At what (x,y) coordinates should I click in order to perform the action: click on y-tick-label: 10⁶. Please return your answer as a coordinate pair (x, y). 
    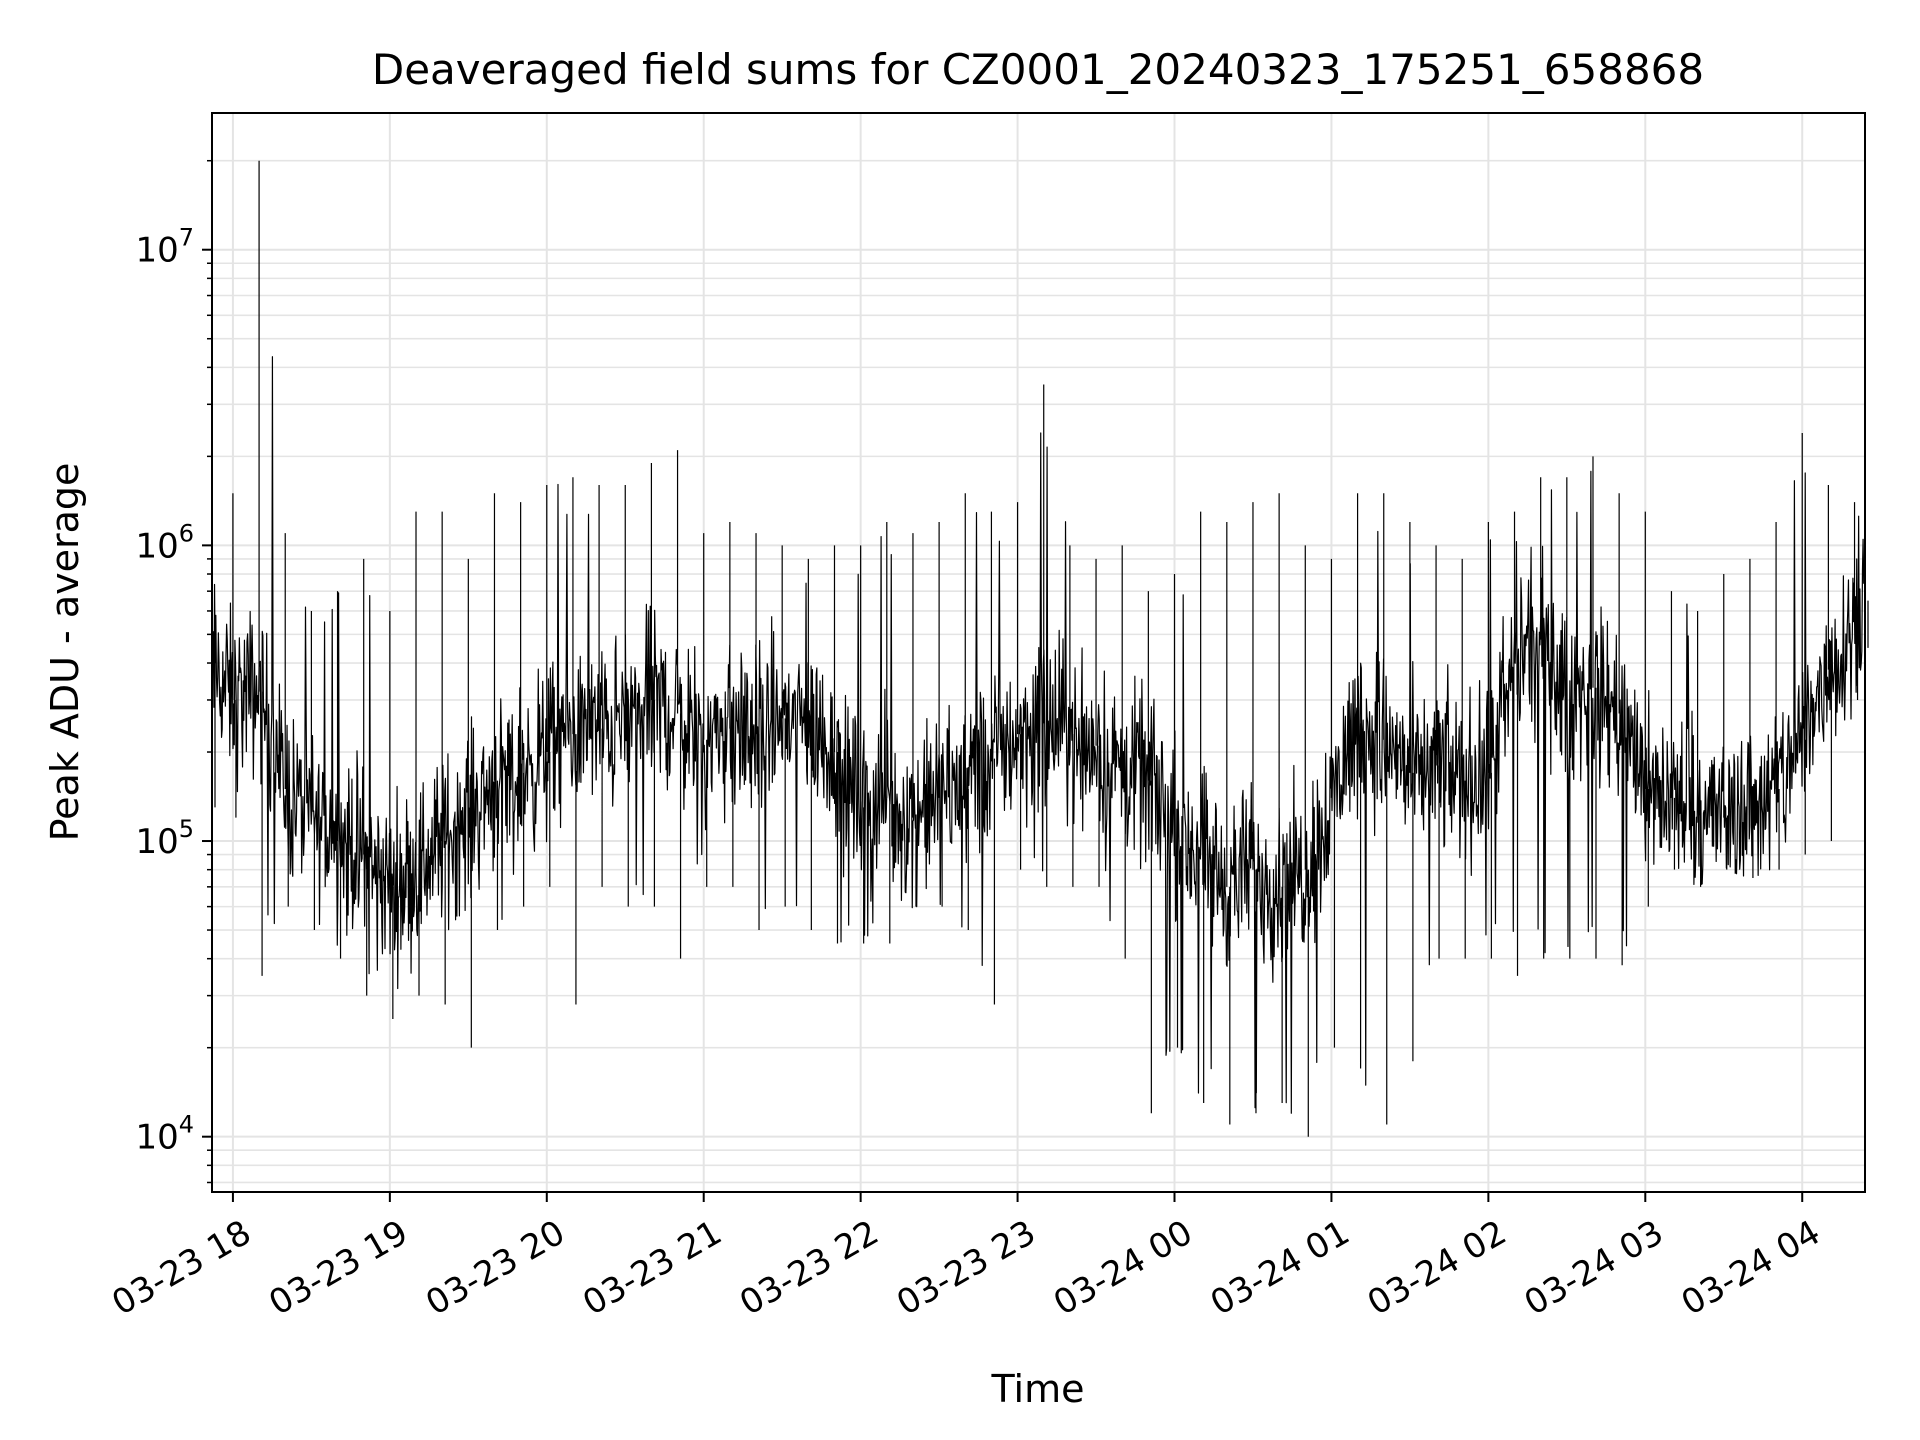
    Looking at the image, I should click on (164, 542).